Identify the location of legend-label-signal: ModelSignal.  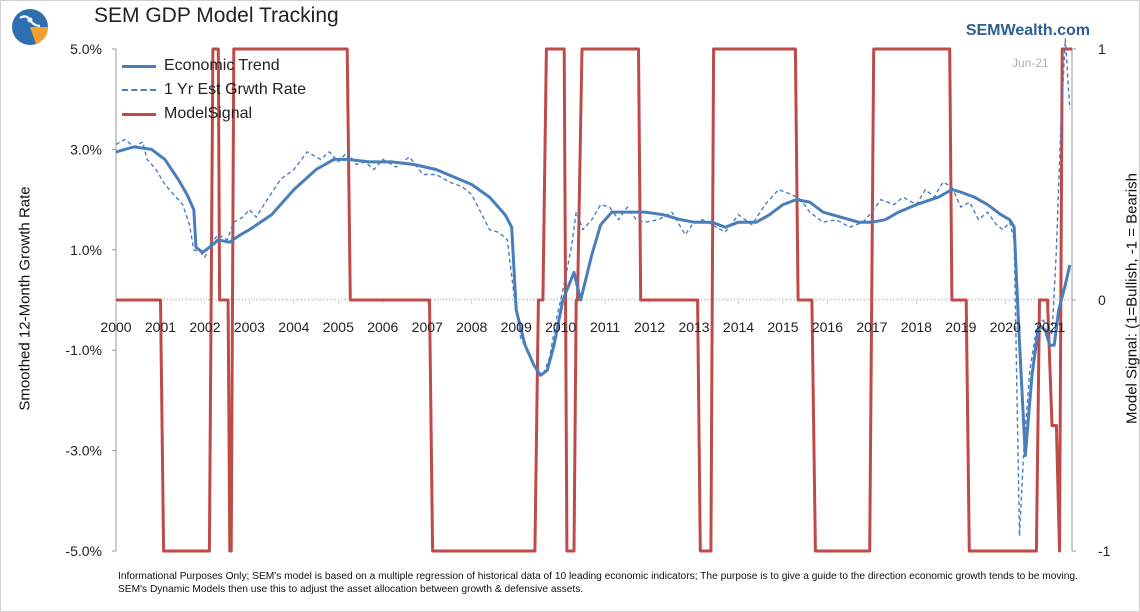
(208, 113).